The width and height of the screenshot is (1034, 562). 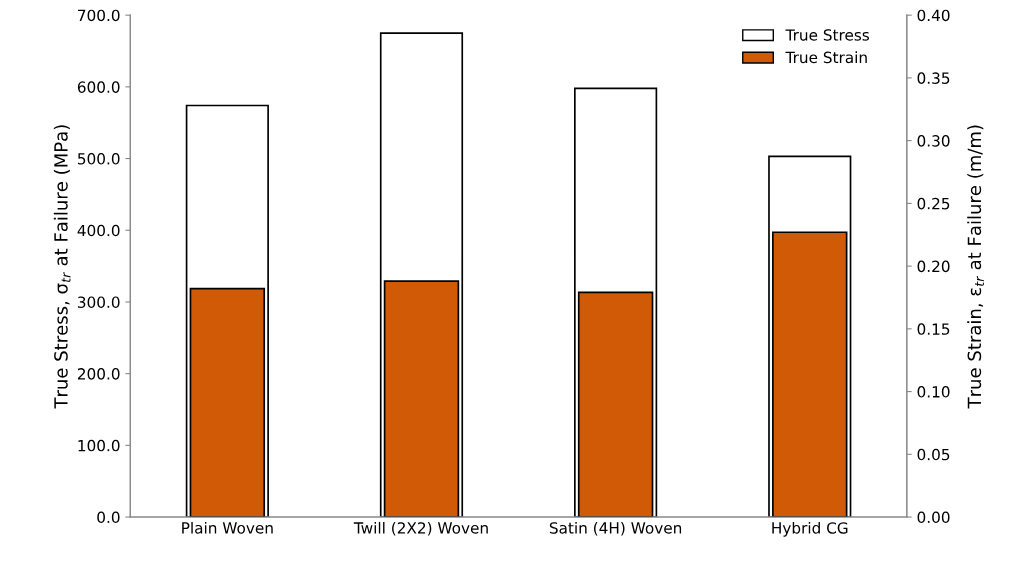 What do you see at coordinates (933, 203) in the screenshot?
I see `y2-tick-label: 0.25` at bounding box center [933, 203].